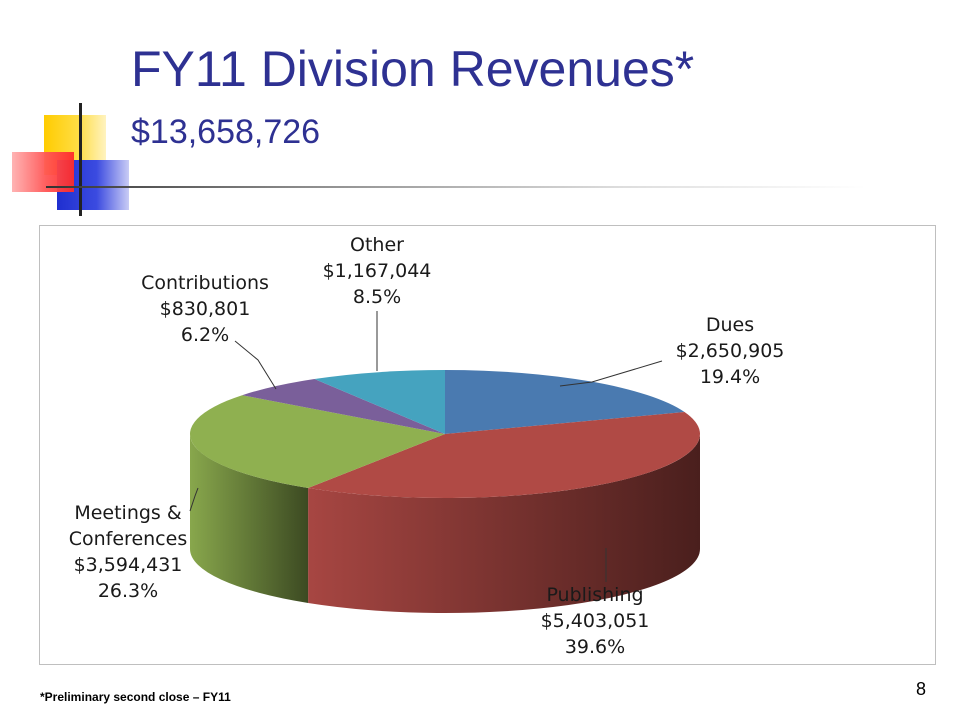  Describe the element at coordinates (317, 441) in the screenshot. I see `pie-slice-meetings-conferences` at that location.